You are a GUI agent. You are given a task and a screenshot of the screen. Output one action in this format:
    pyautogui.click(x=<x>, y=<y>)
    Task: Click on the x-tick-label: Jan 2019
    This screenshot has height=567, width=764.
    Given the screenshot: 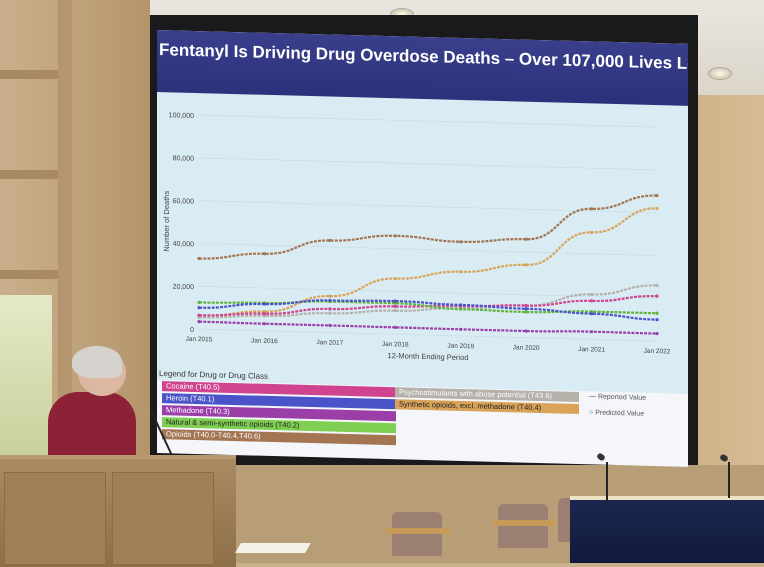 What is the action you would take?
    pyautogui.click(x=460, y=347)
    